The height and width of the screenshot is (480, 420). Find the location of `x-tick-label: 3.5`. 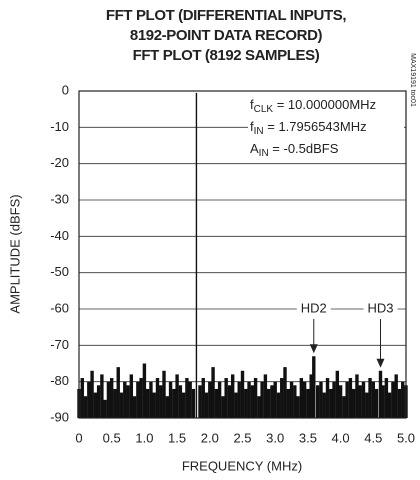

x-tick-label: 3.5 is located at coordinates (308, 437).